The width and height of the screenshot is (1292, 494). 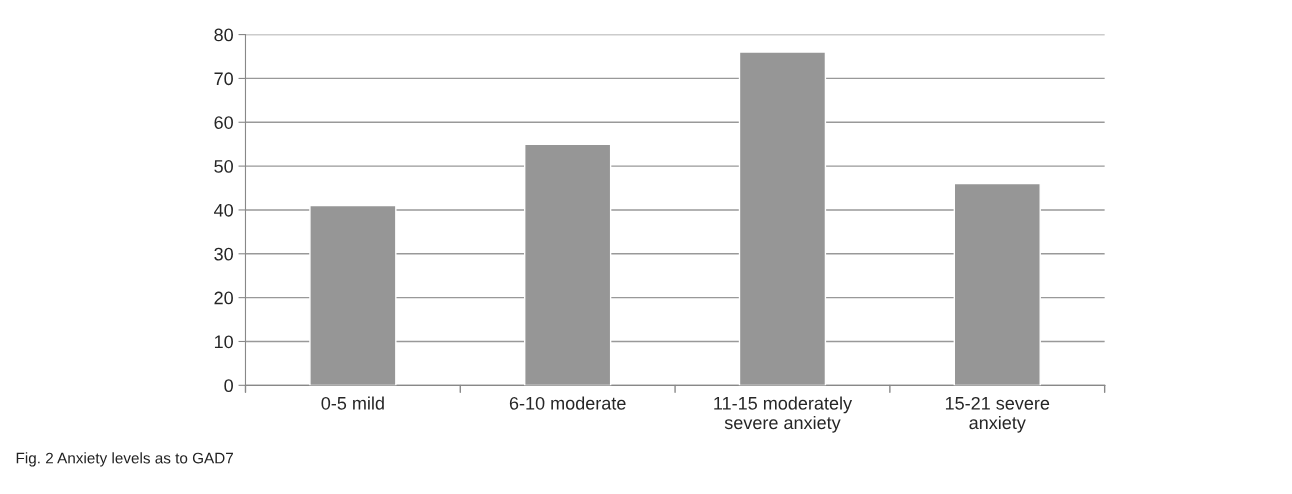 What do you see at coordinates (223, 254) in the screenshot?
I see `y-tick-label: 30` at bounding box center [223, 254].